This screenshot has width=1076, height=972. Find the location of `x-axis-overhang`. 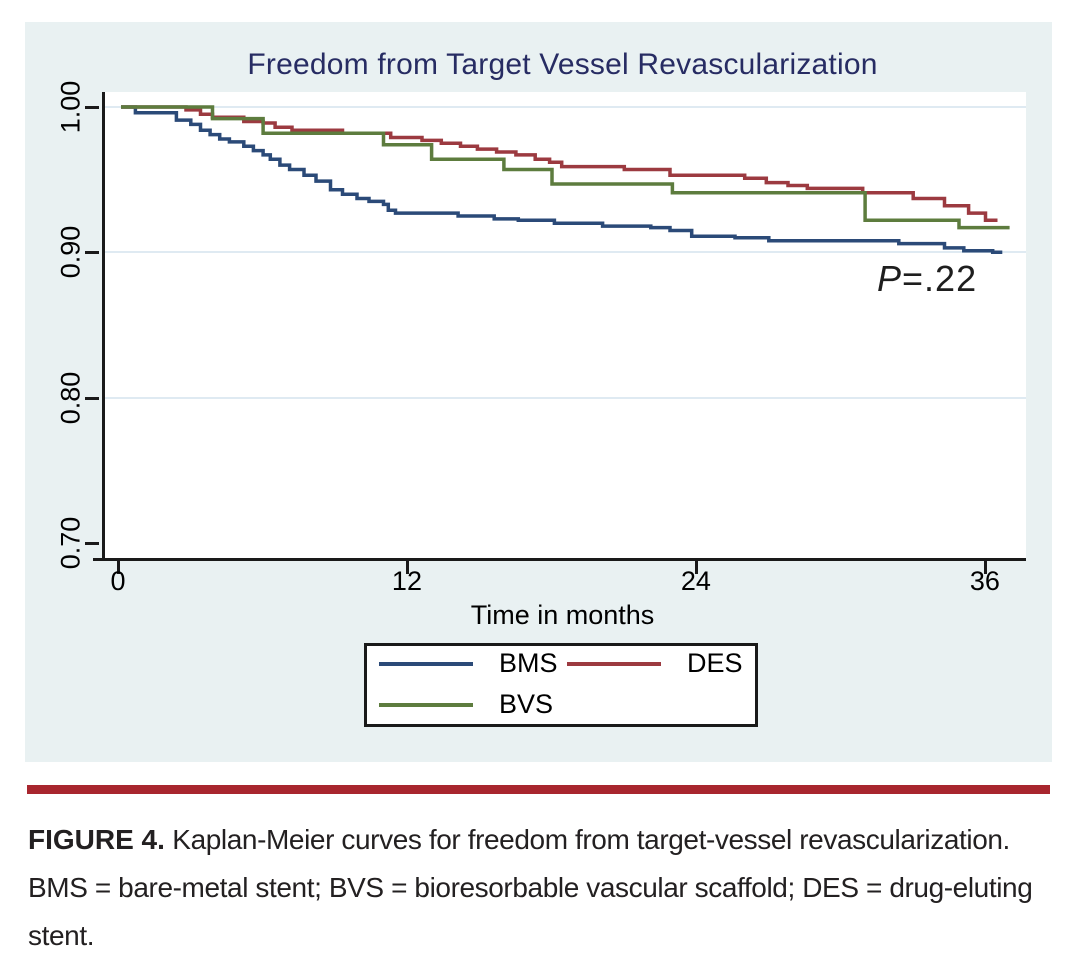

x-axis-overhang is located at coordinates (99, 559).